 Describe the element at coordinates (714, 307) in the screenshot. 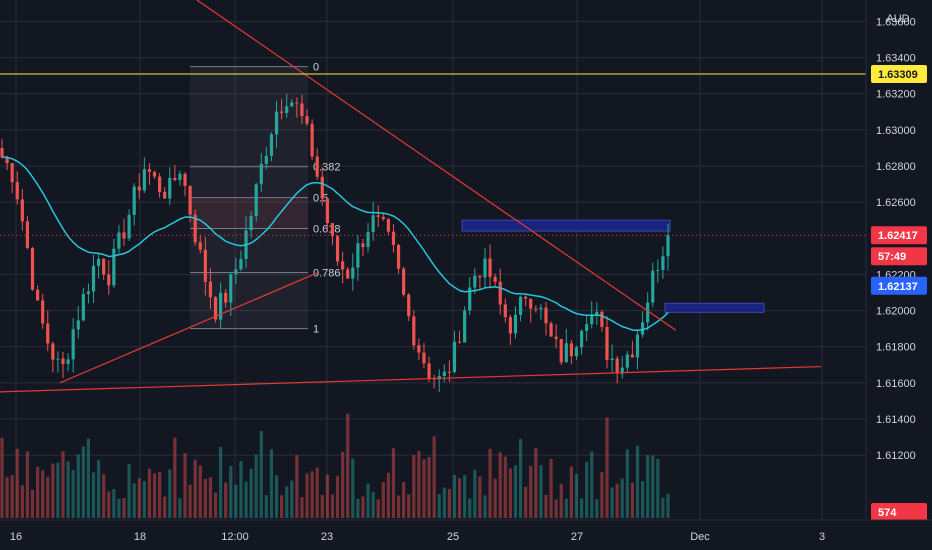

I see `demand-zone` at that location.